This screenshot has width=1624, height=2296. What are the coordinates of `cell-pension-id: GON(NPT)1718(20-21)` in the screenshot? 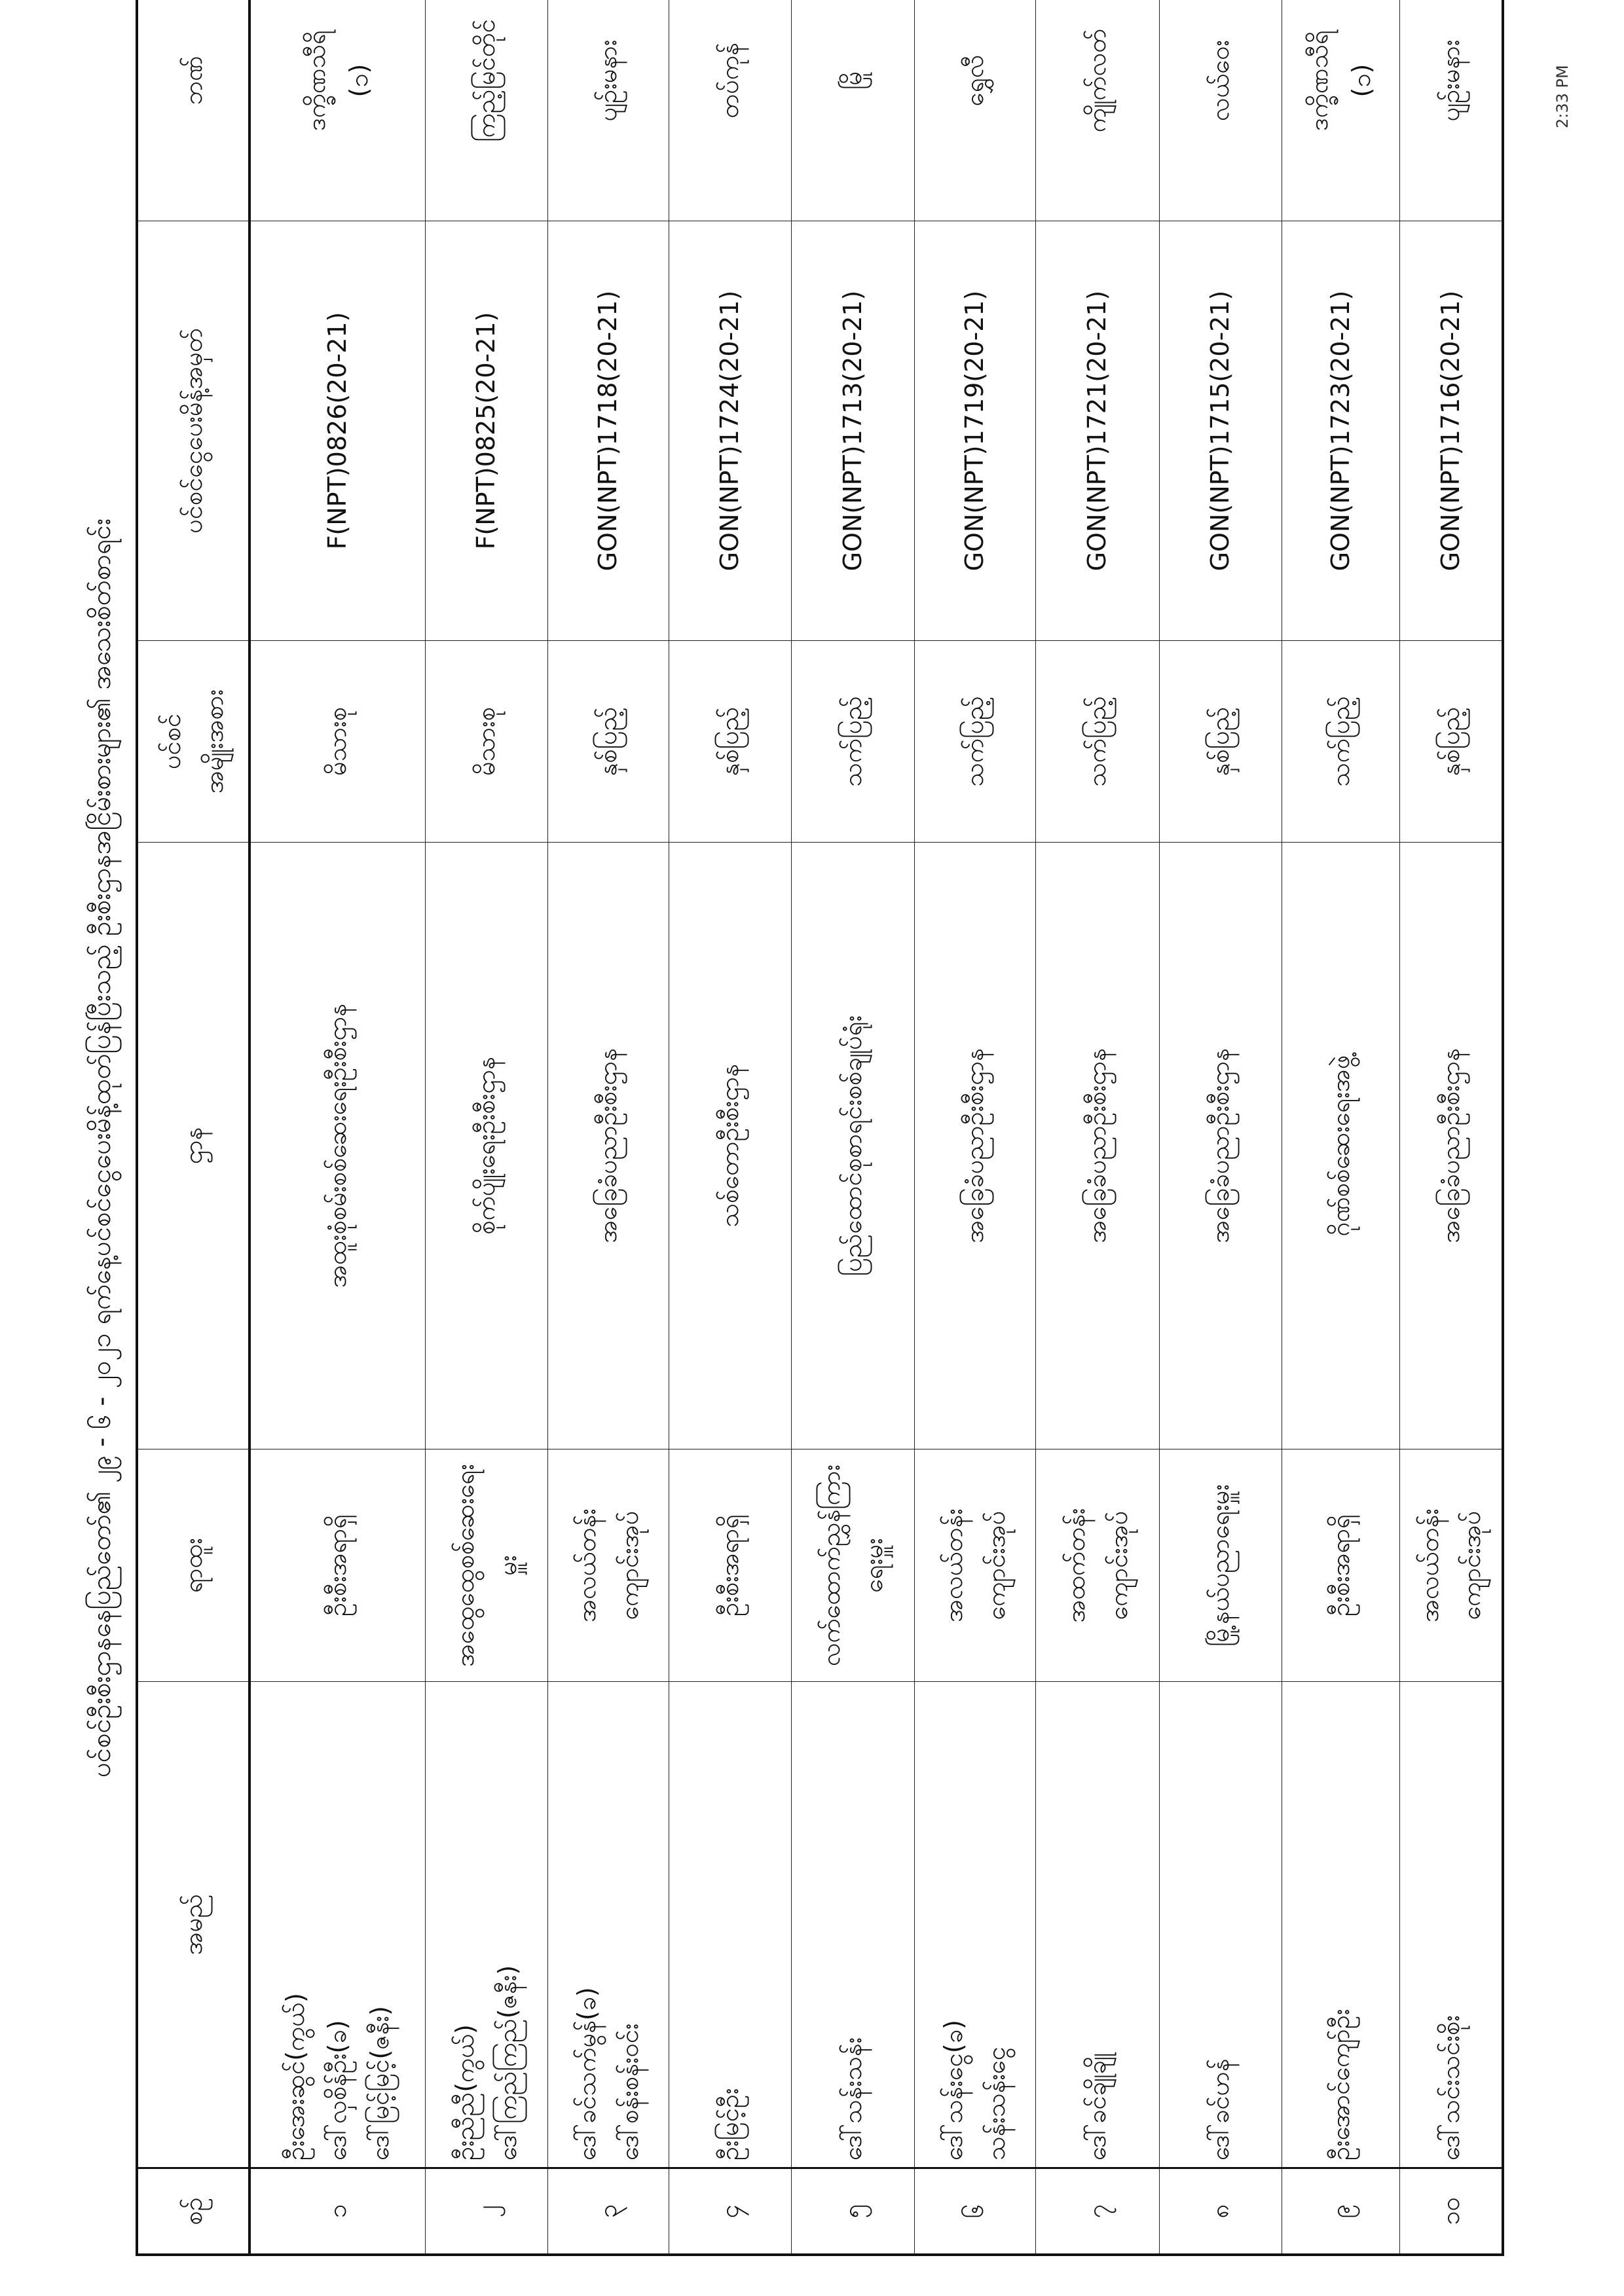 It's located at (608, 431).